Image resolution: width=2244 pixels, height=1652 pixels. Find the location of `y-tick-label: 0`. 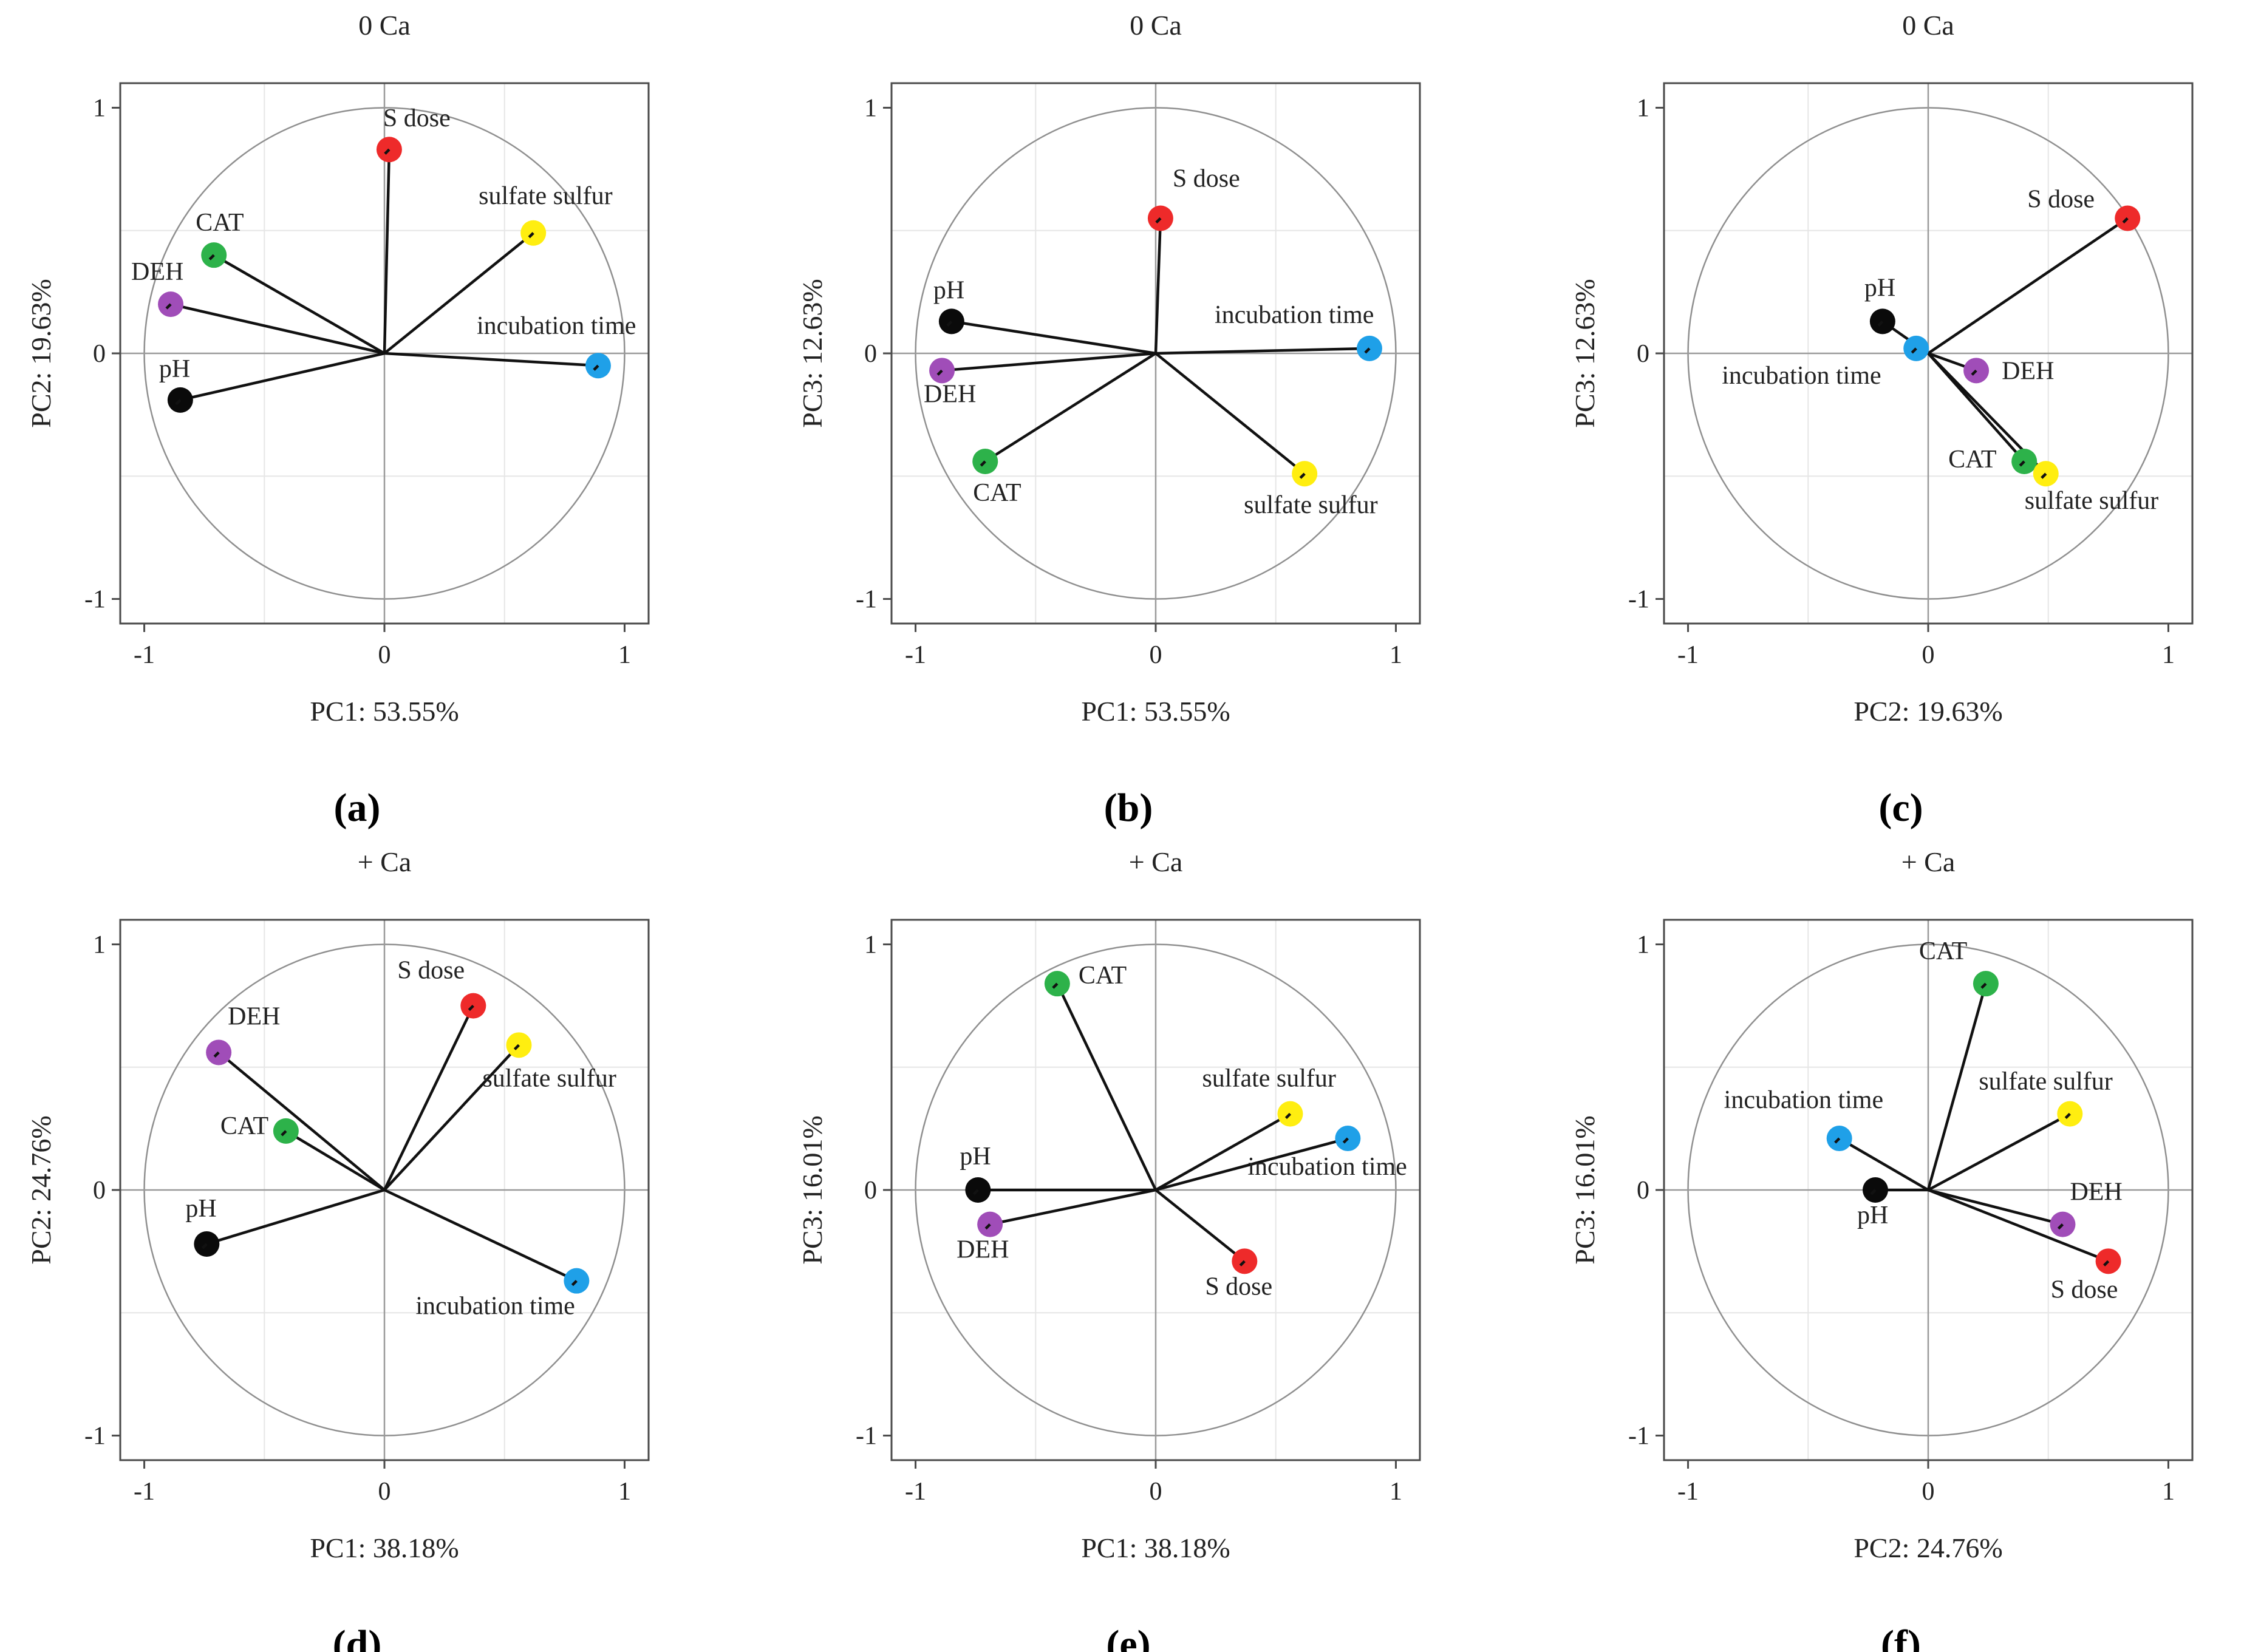

y-tick-label: 0 is located at coordinates (99, 354).